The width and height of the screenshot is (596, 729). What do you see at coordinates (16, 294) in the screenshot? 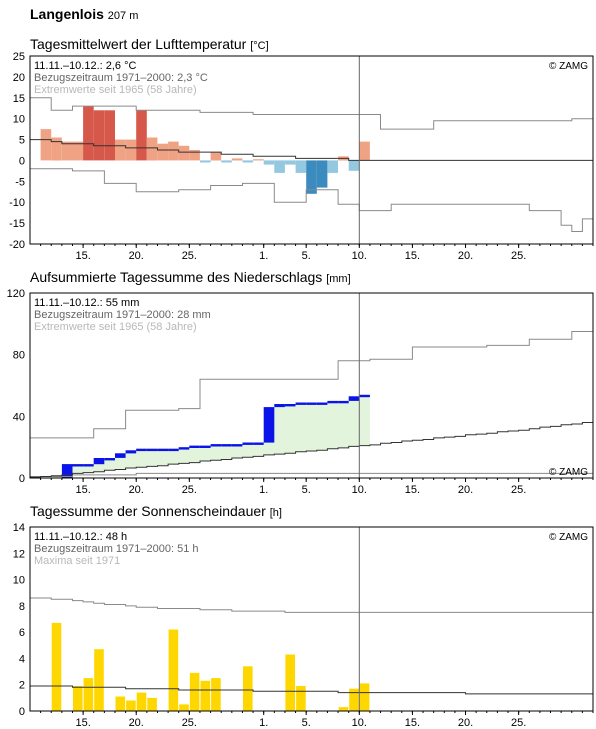
I see `precipitation-y-tick-label: 120` at bounding box center [16, 294].